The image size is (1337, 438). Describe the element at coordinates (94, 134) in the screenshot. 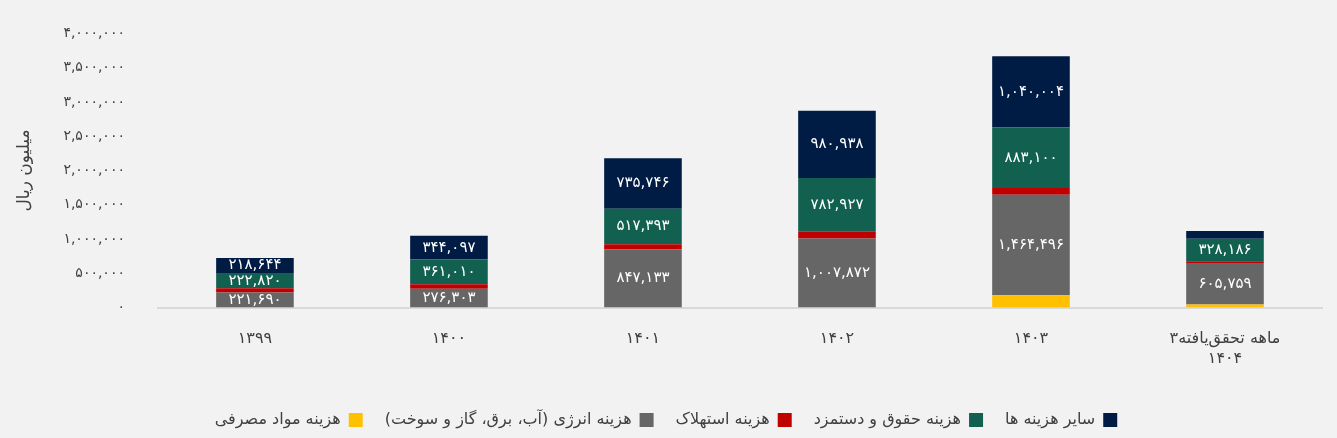

I see `y-tick-label: ۲,۵۰۰,۰۰۰` at that location.